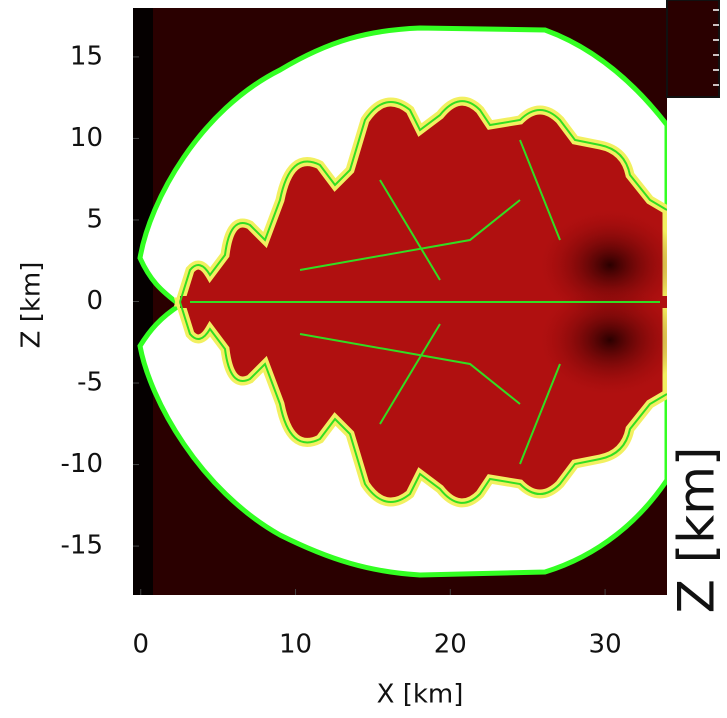 The height and width of the screenshot is (718, 727). Describe the element at coordinates (140, 645) in the screenshot. I see `x-tick-label: 0` at that location.